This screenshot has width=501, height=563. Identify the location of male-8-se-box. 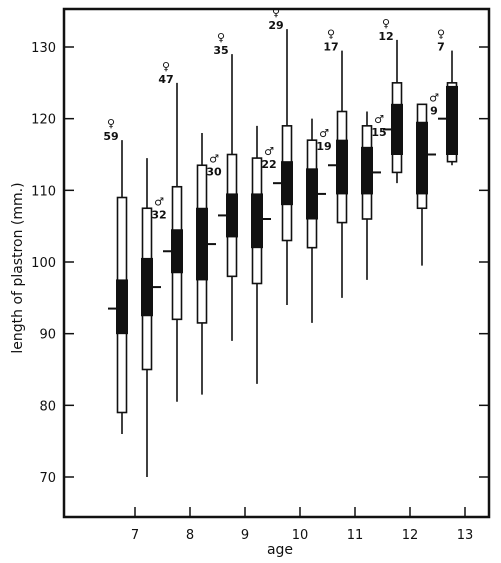
(202, 244).